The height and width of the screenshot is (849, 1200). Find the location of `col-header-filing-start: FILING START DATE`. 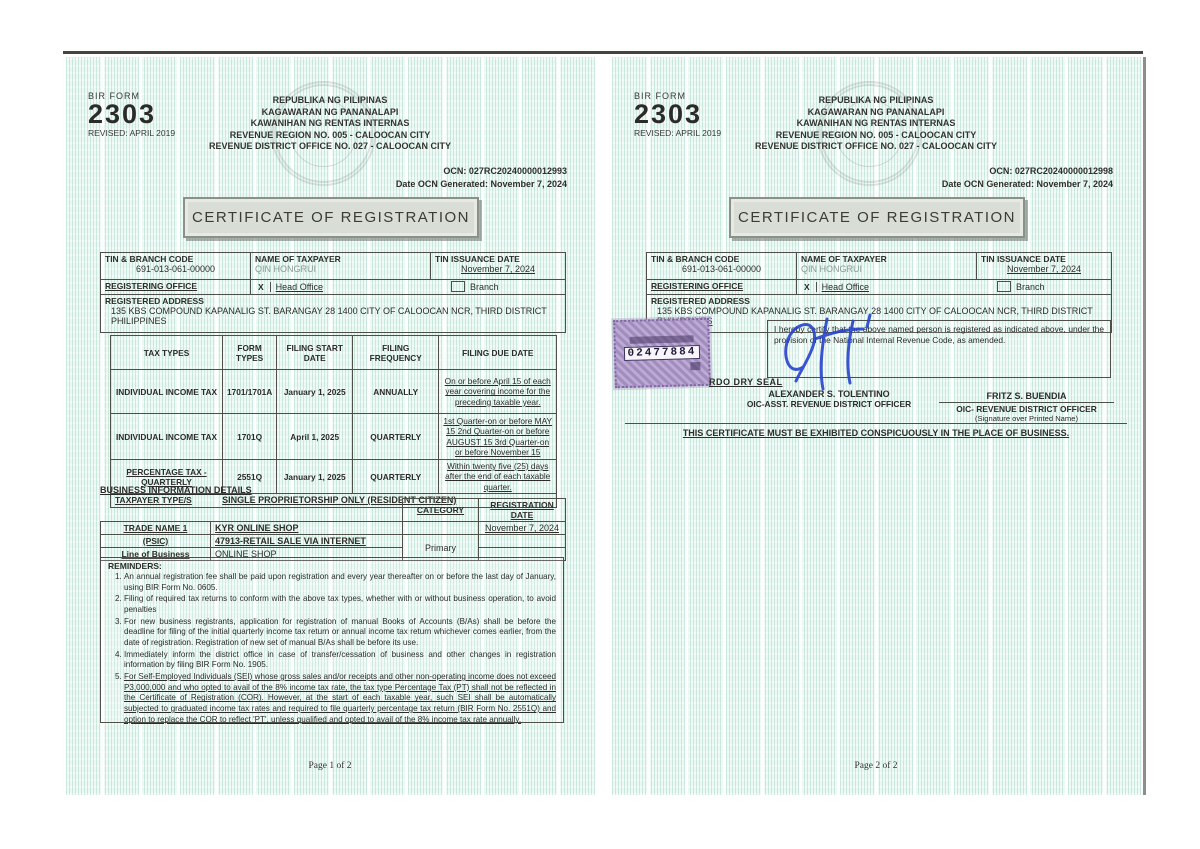

col-header-filing-start: FILING START DATE is located at coordinates (315, 352).